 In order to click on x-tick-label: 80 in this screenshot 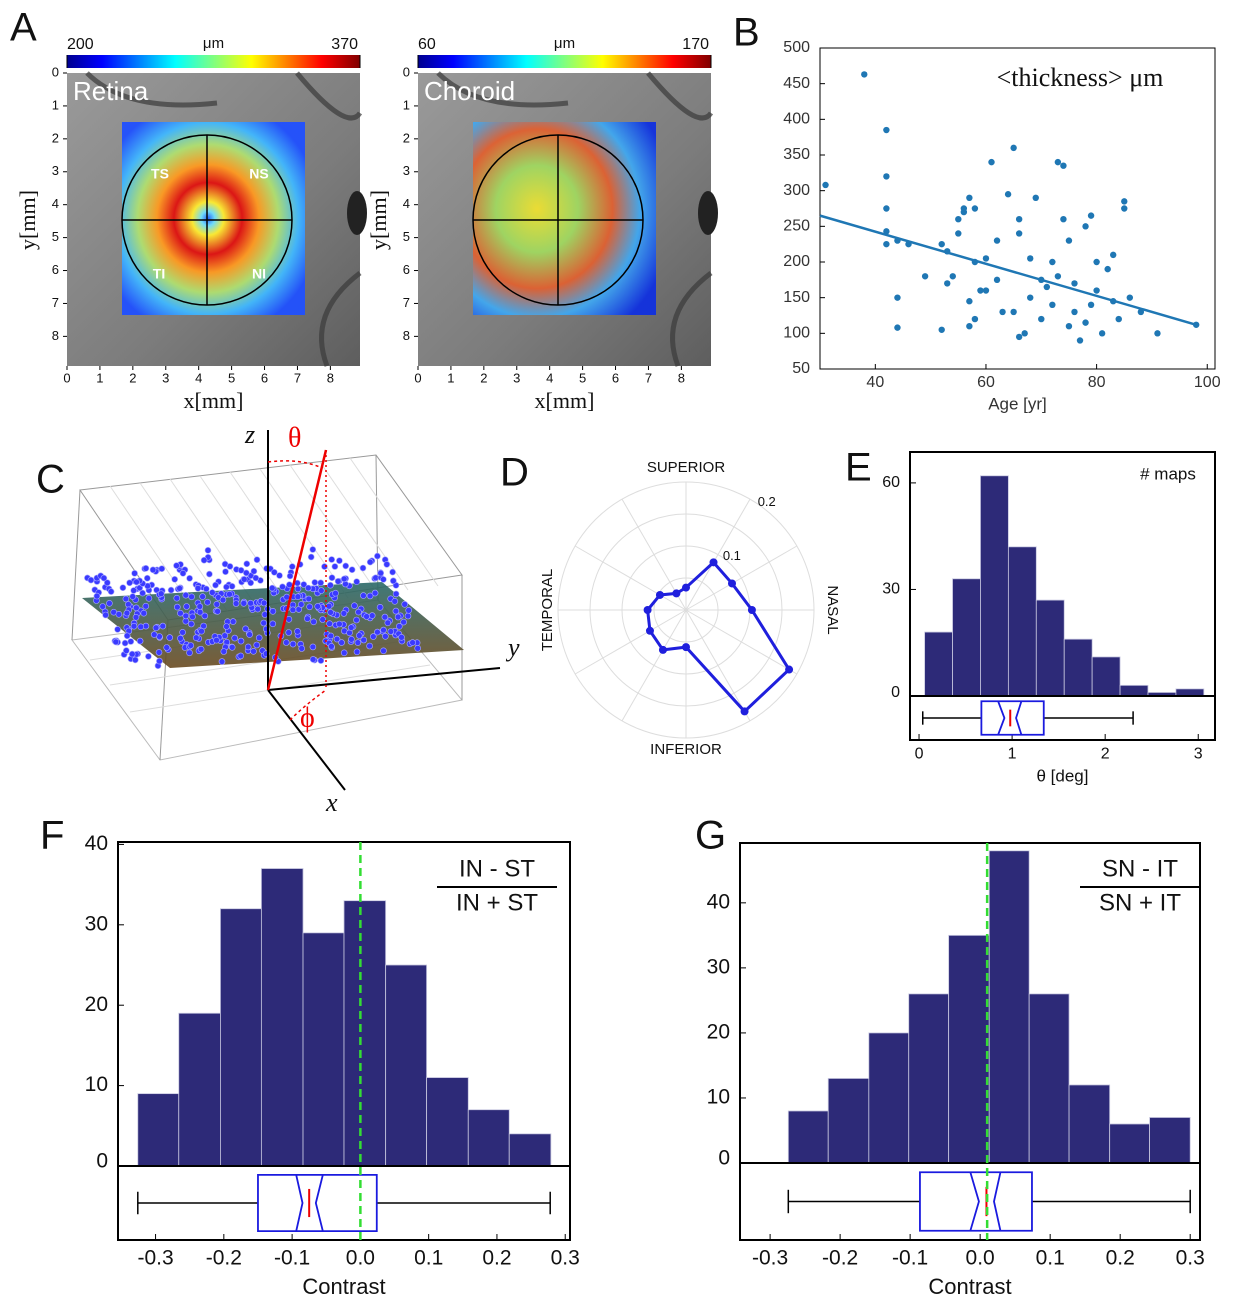, I will do `click(1097, 382)`.